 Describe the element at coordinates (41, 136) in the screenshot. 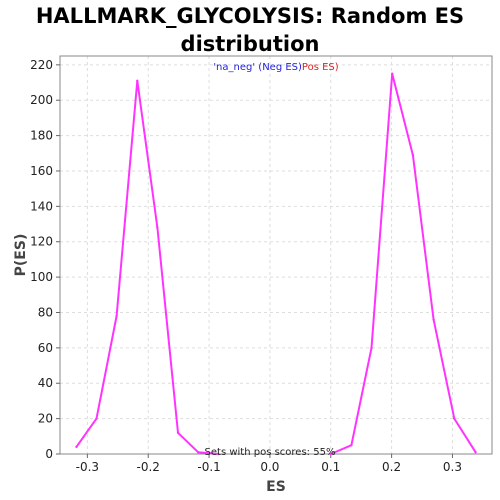

I see `y-tick-label: 180` at that location.